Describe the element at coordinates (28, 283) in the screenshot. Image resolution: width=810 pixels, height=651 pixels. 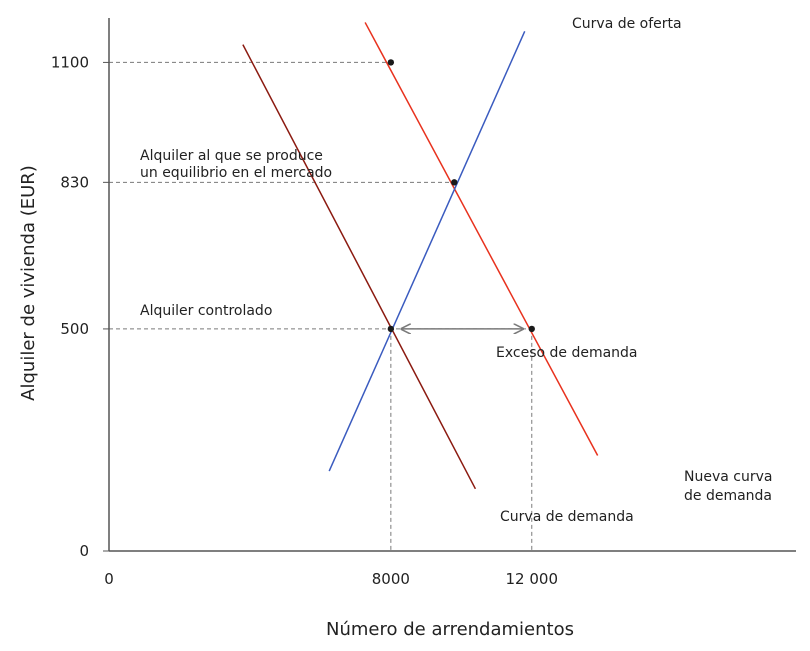
I see `y-axis-title: Alquiler de vivienda (EUR)` at that location.